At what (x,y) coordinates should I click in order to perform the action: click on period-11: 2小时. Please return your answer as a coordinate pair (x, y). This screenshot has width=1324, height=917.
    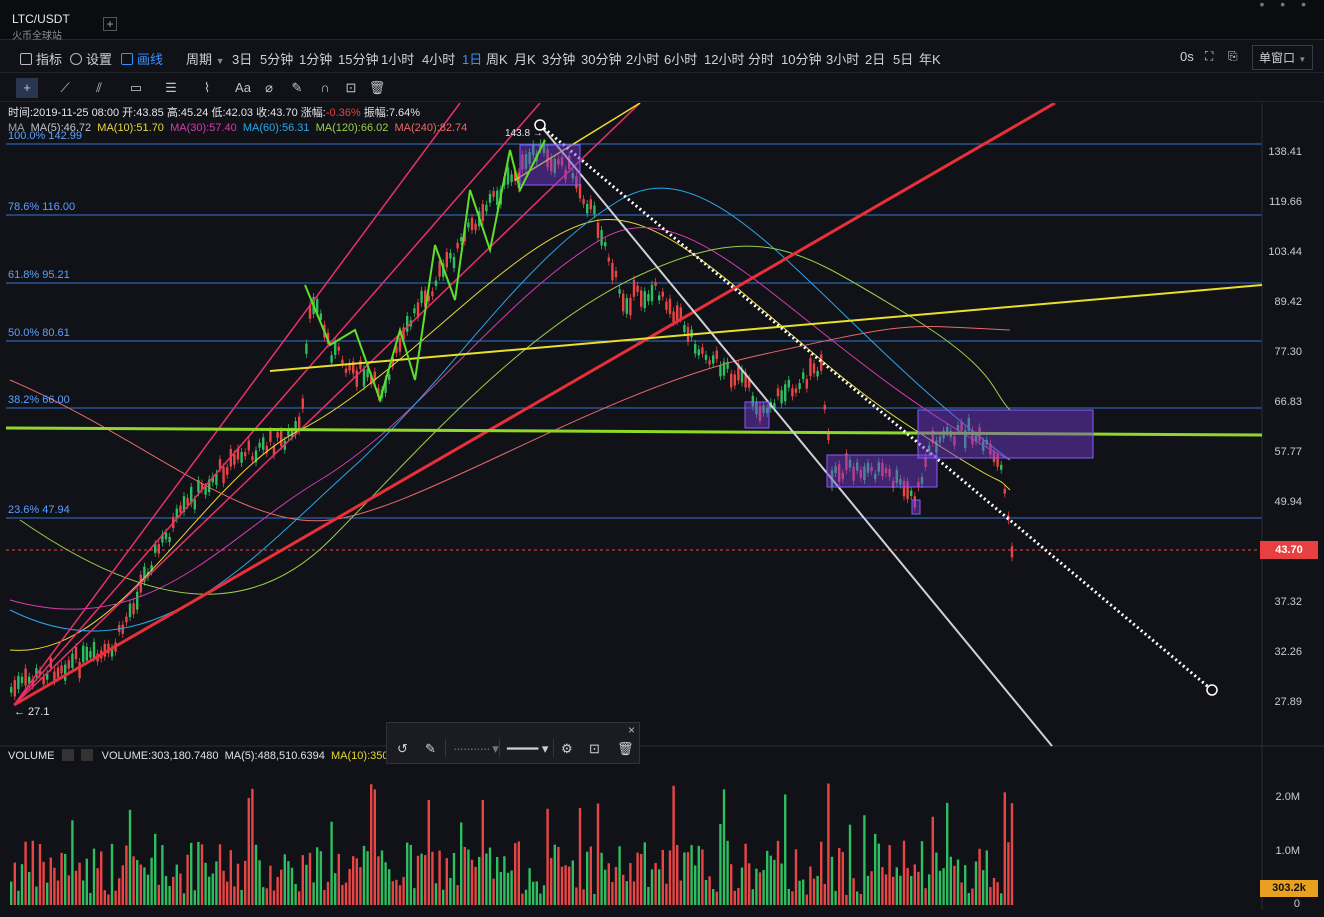
    Looking at the image, I should click on (643, 59).